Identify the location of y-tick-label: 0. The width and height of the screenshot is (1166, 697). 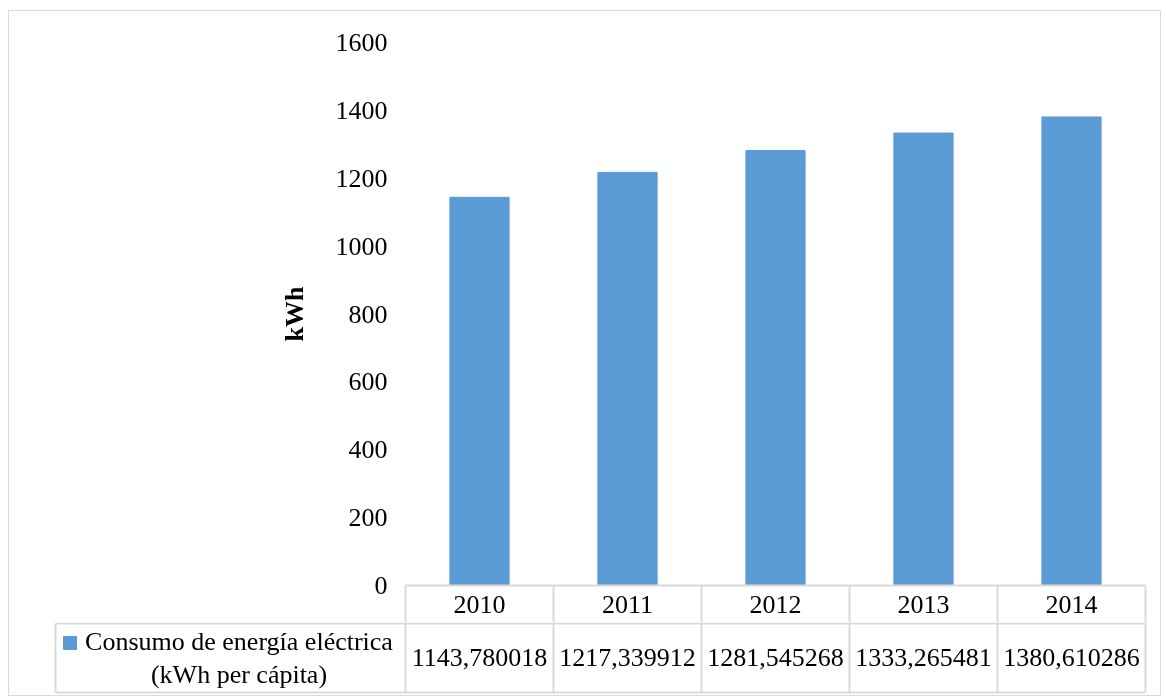
(381, 585).